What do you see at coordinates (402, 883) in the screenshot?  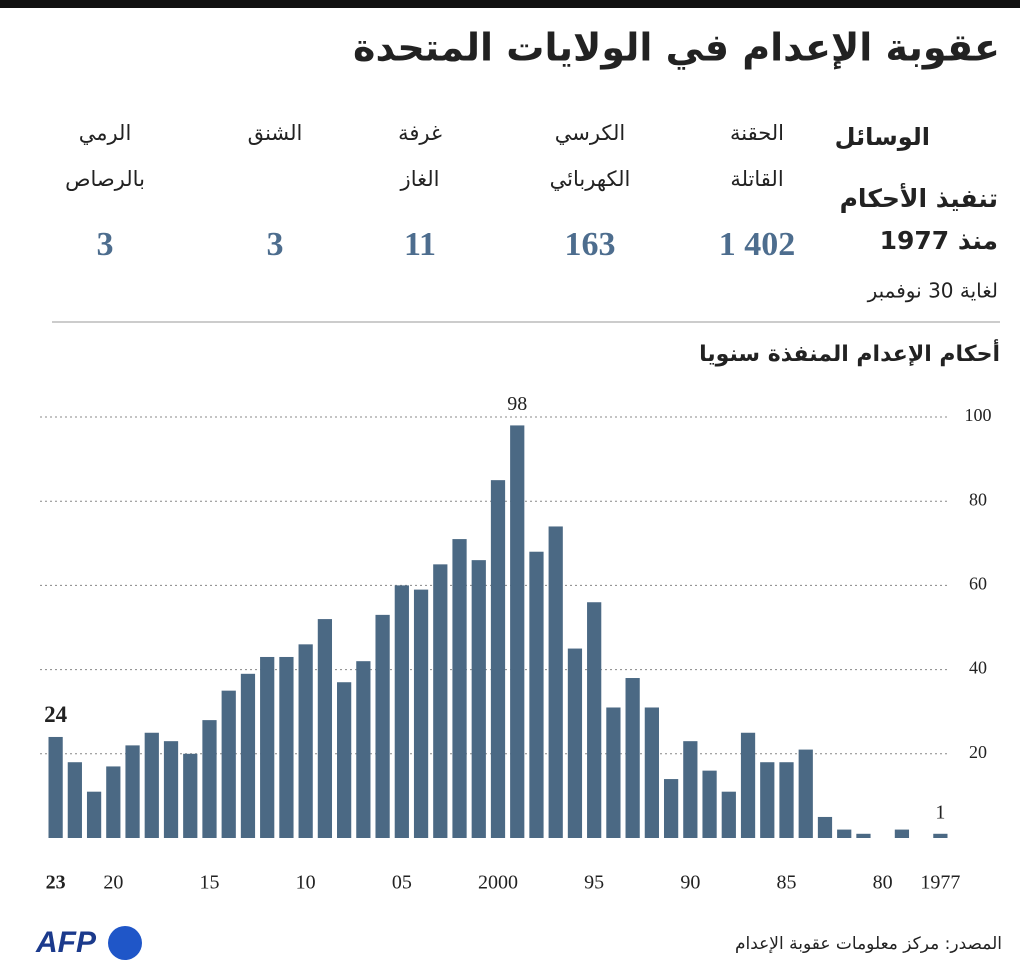 I see `x-tick-label: 05` at bounding box center [402, 883].